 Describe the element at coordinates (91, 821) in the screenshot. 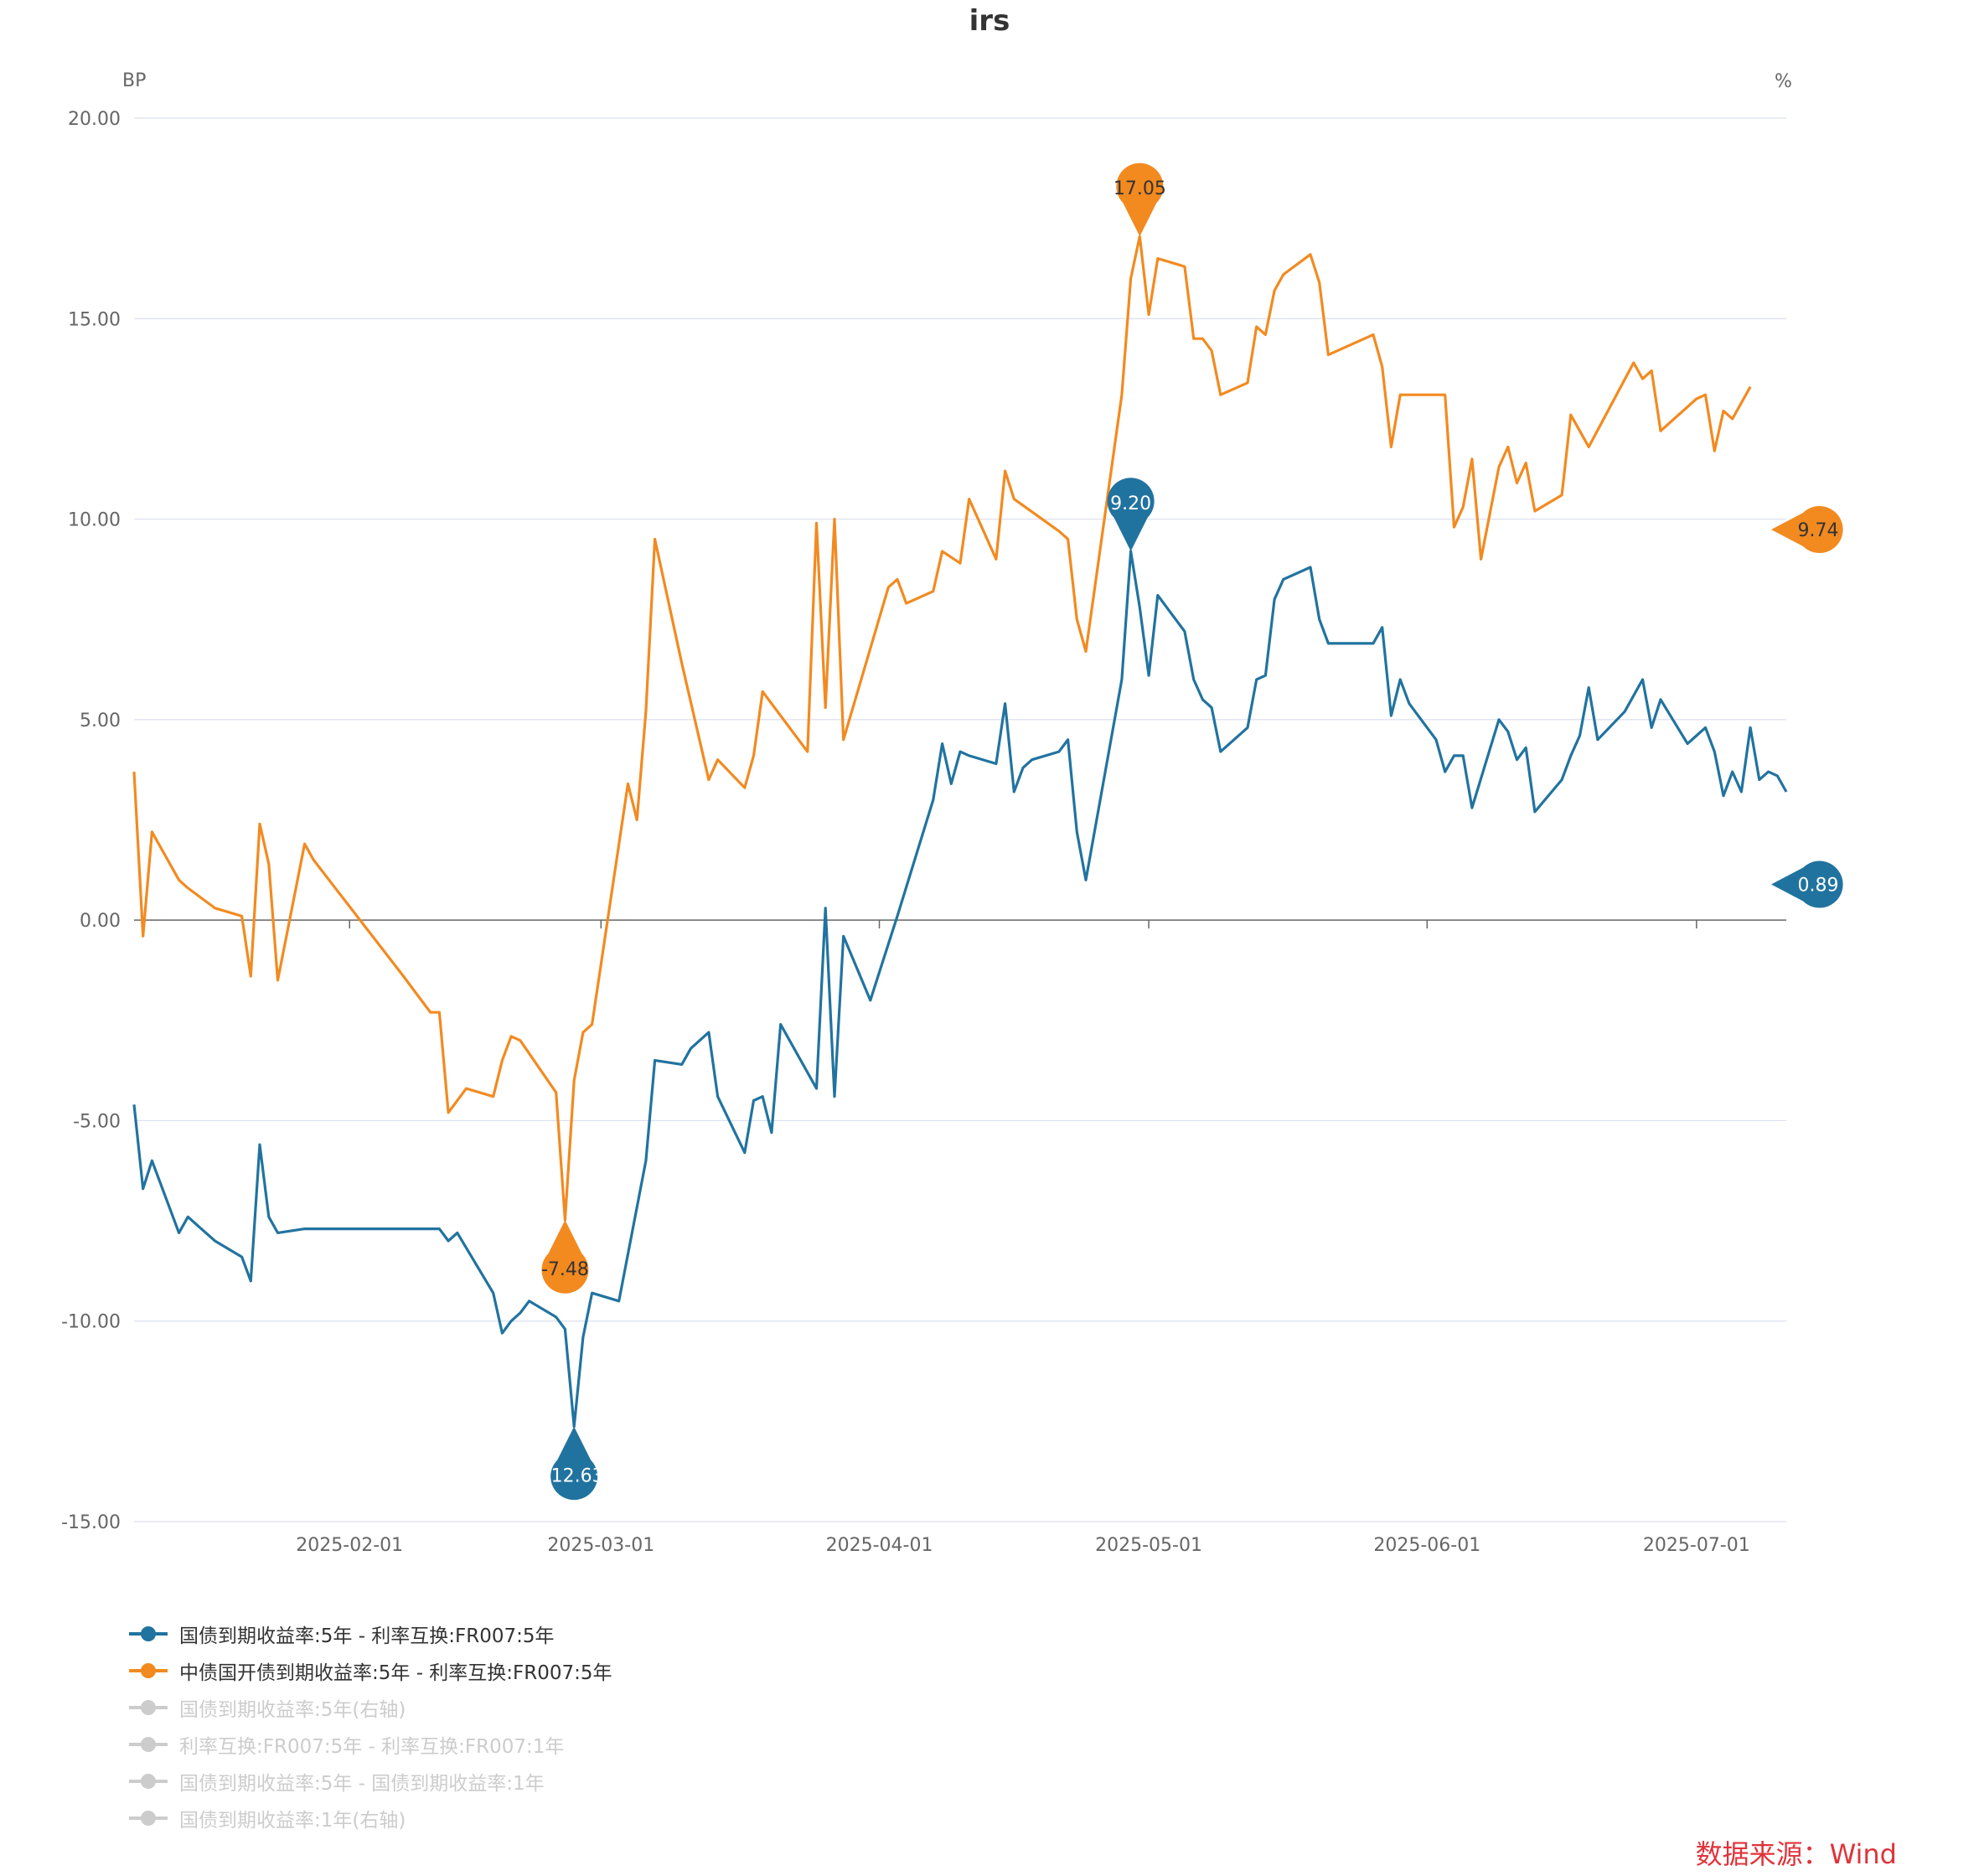

I see `y-axis-ticks: 20.00 15.00 10.00 5.00 0.00 -5.00 -10.00 -15.00` at that location.